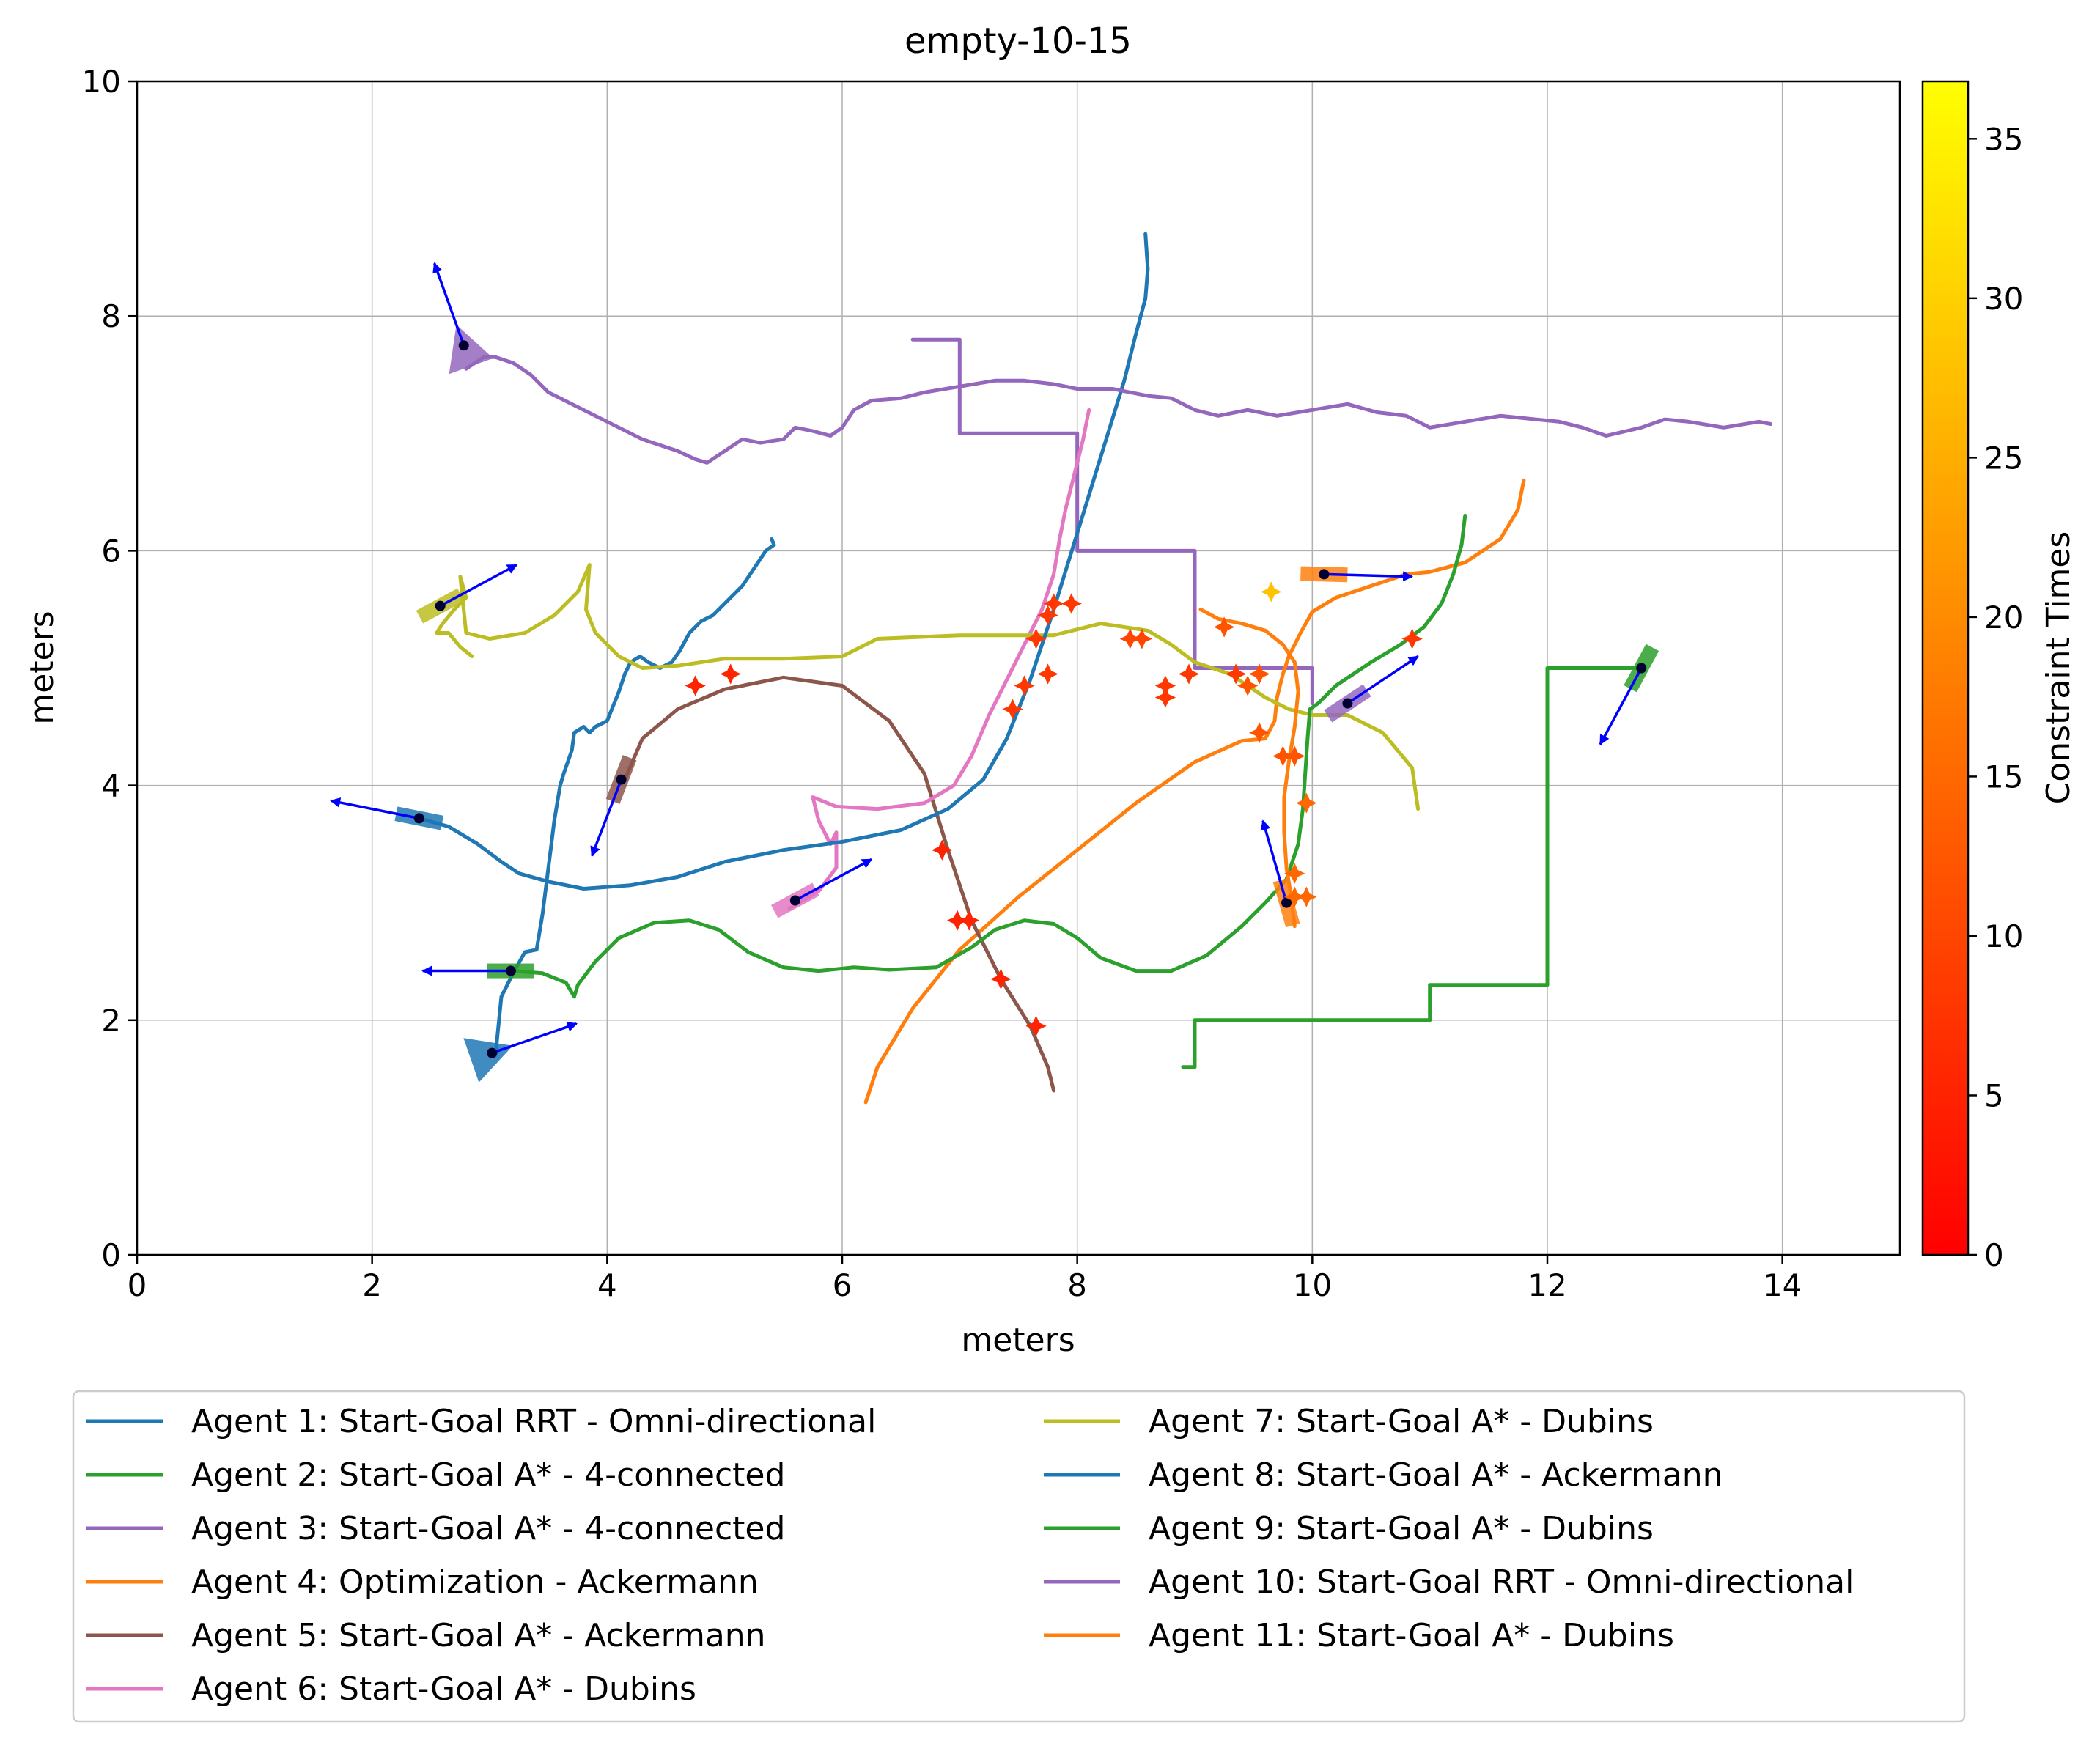 Image resolution: width=2100 pixels, height=1743 pixels. What do you see at coordinates (111, 1021) in the screenshot?
I see `y-tick-label: 2` at bounding box center [111, 1021].